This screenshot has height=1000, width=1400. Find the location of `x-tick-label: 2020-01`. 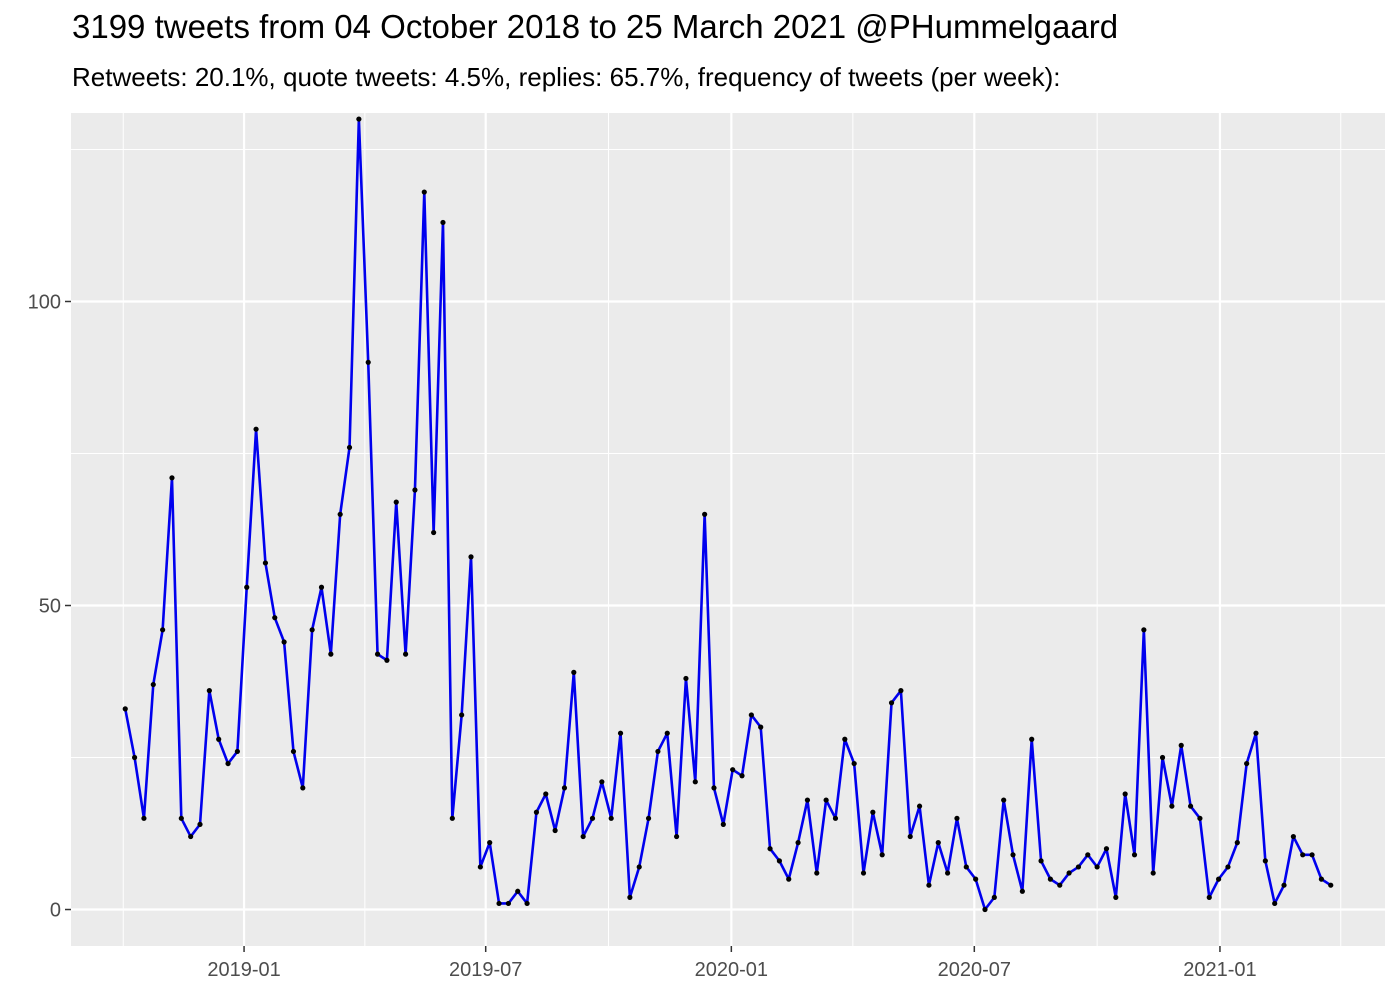

x-tick-label: 2020-01 is located at coordinates (731, 970).